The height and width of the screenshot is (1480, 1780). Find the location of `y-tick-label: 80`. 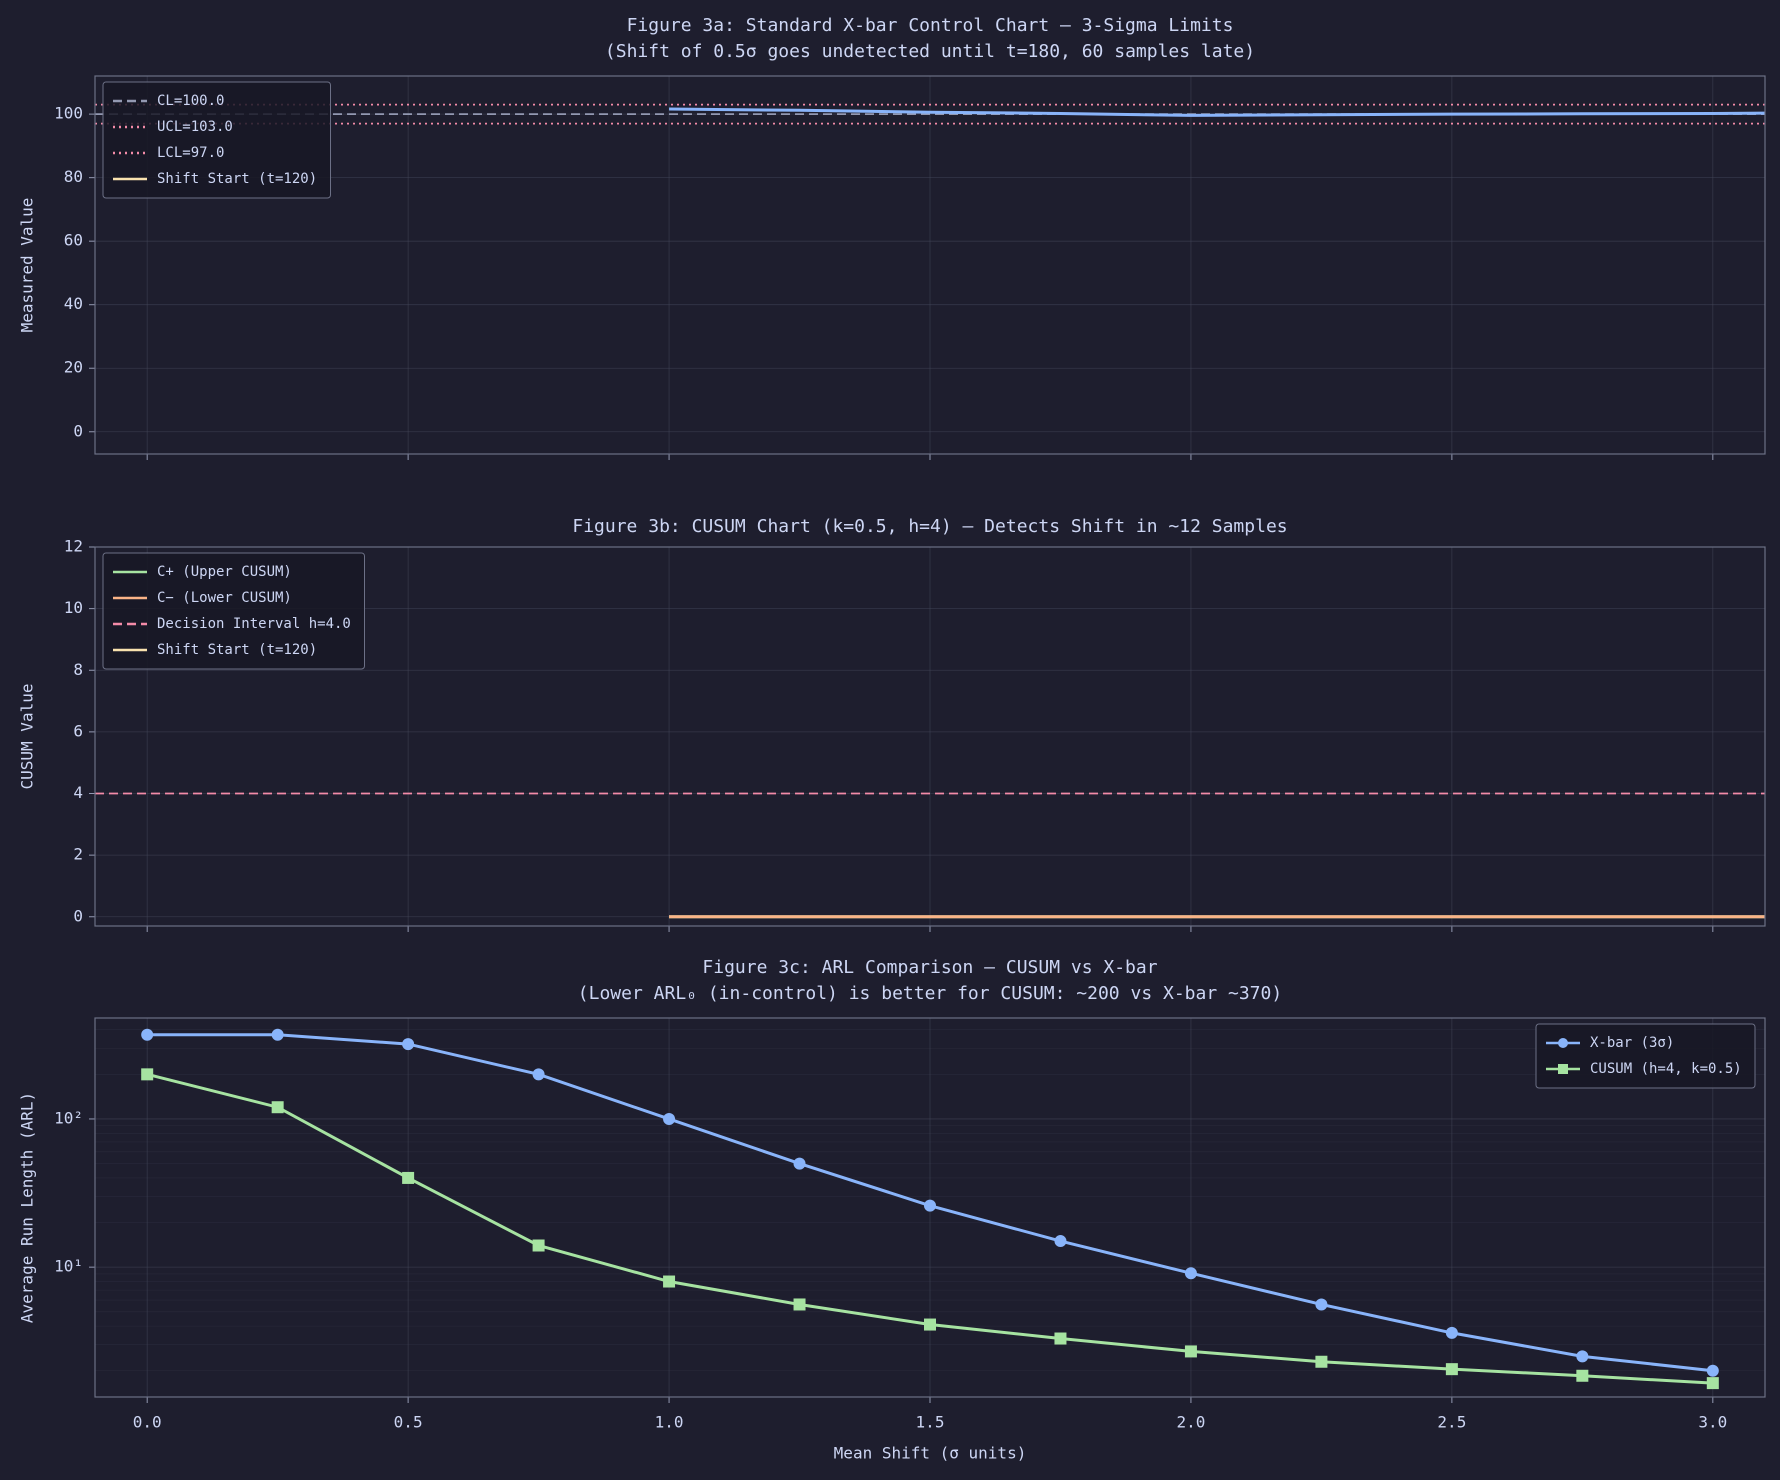

y-tick-label: 80 is located at coordinates (73, 176).